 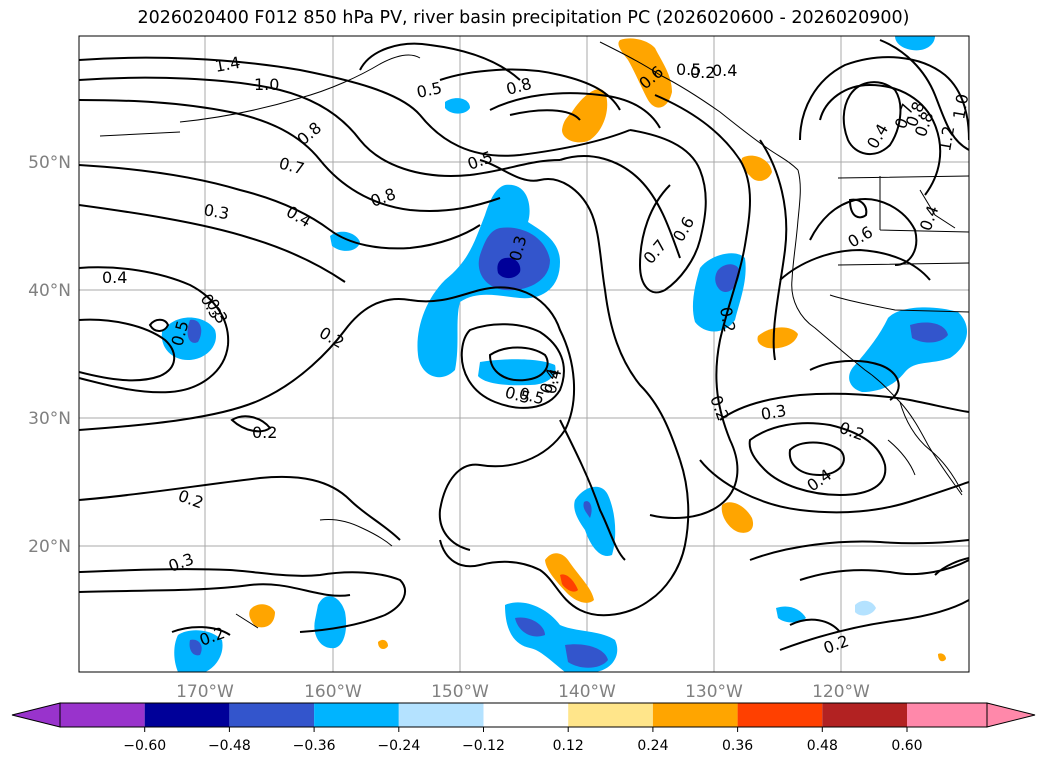 I want to click on colorbar-tick-label: −0.48, so click(x=229, y=746).